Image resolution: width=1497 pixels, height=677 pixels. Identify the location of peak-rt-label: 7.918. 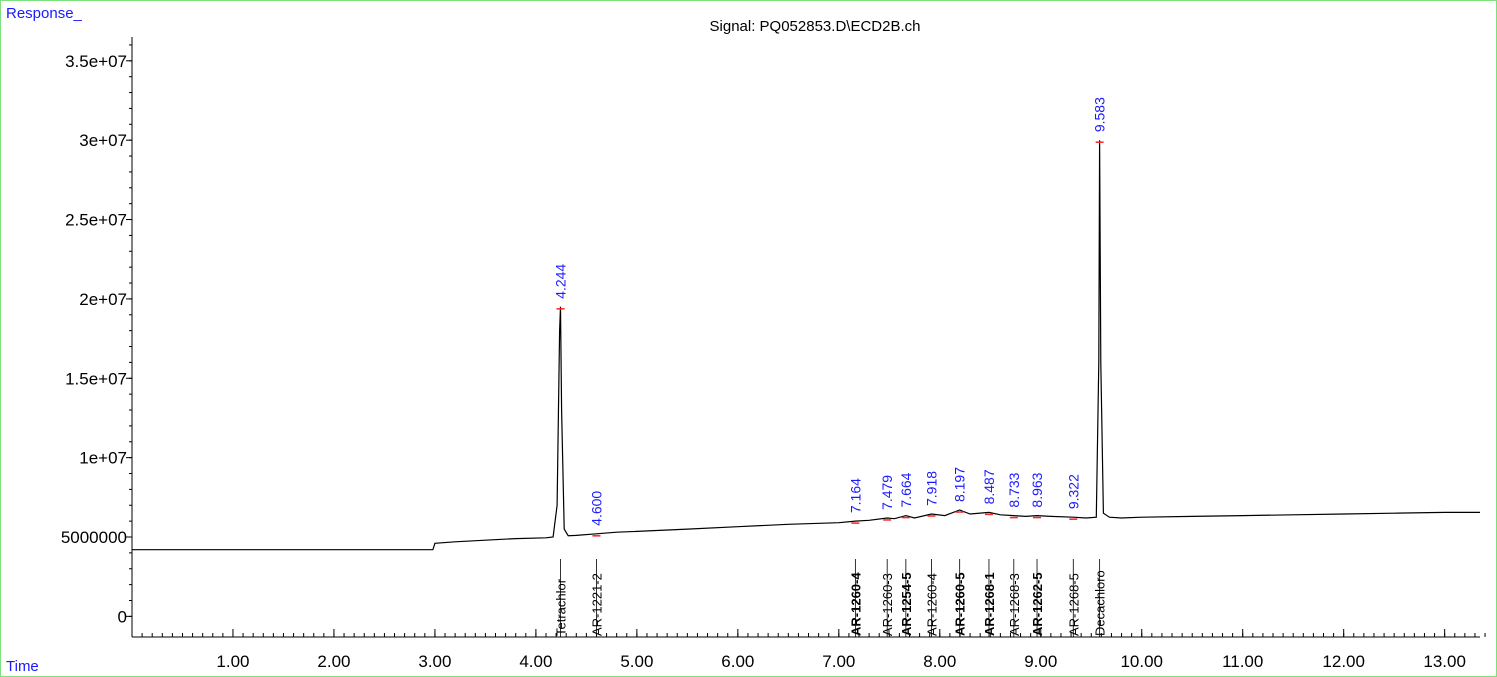
(932, 488).